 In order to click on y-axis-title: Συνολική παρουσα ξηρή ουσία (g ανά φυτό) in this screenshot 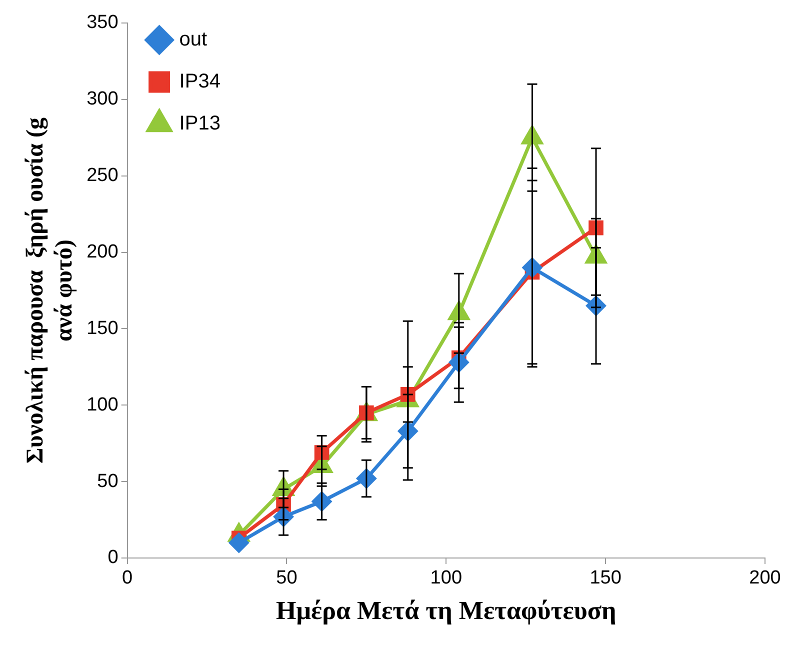, I will do `click(50, 291)`.